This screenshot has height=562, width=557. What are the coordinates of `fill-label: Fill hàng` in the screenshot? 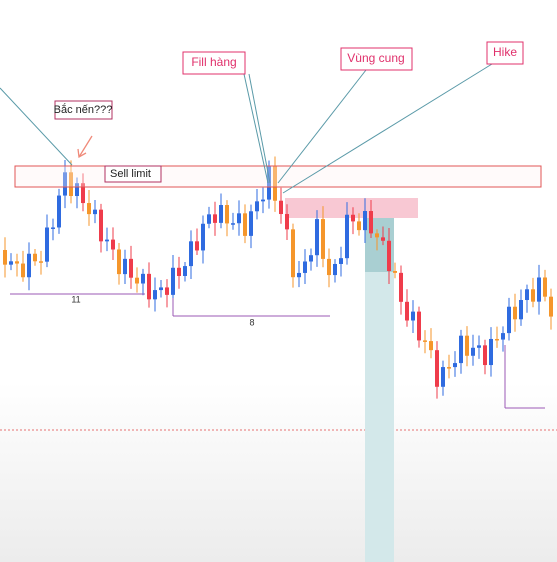 It's located at (213, 62).